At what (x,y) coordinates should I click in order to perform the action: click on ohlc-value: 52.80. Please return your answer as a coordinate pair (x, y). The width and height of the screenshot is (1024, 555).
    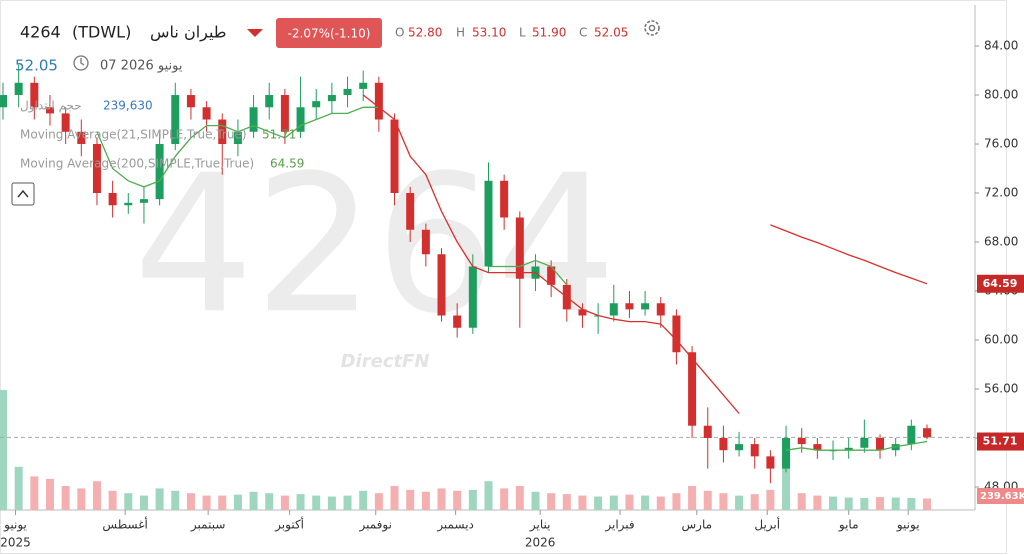
    Looking at the image, I should click on (425, 33).